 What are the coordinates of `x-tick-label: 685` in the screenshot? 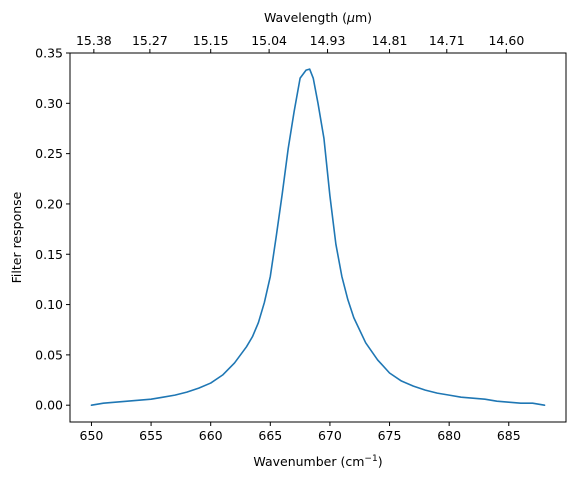 It's located at (509, 435).